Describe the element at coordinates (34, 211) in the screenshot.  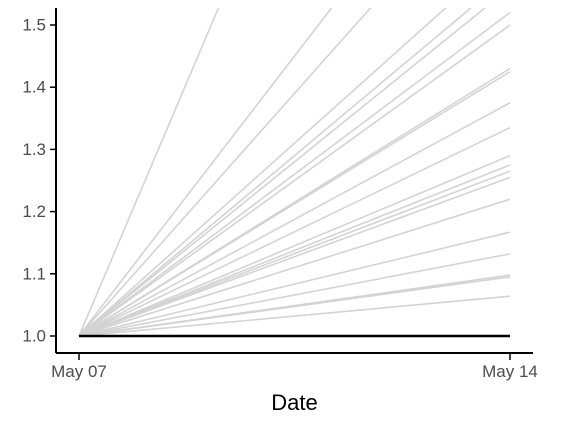
I see `y-tick-label: 1.2` at that location.